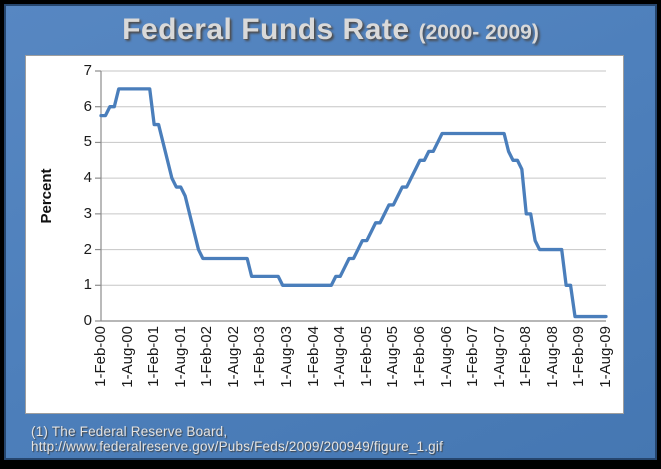 The height and width of the screenshot is (469, 661). What do you see at coordinates (579, 356) in the screenshot?
I see `x-tick-label: 1-Feb-09` at bounding box center [579, 356].